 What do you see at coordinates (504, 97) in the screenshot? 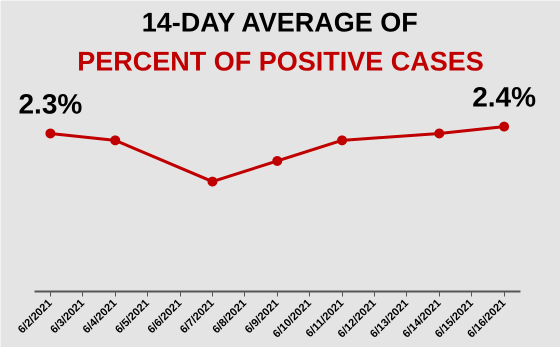
I see `data-label: 2.4%` at bounding box center [504, 97].